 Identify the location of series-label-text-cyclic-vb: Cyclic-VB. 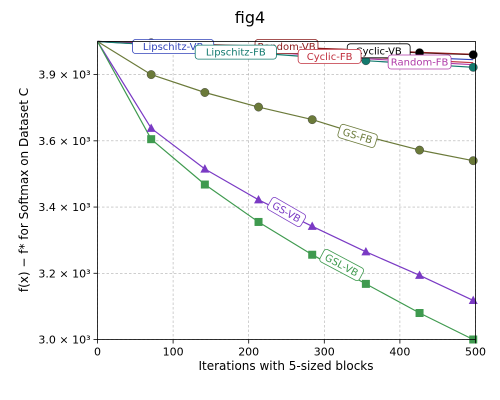
(379, 51).